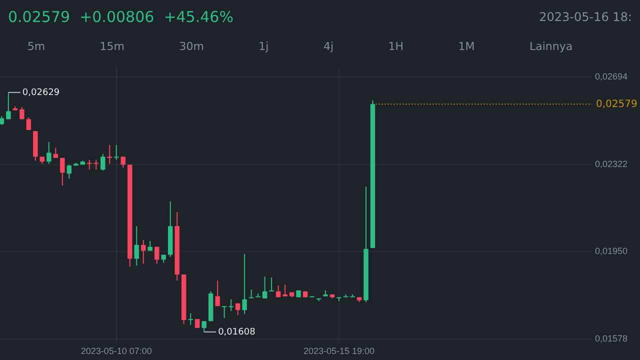 Image resolution: width=640 pixels, height=360 pixels. Describe the element at coordinates (611, 251) in the screenshot. I see `y-tick-label: 0,01950` at that location.